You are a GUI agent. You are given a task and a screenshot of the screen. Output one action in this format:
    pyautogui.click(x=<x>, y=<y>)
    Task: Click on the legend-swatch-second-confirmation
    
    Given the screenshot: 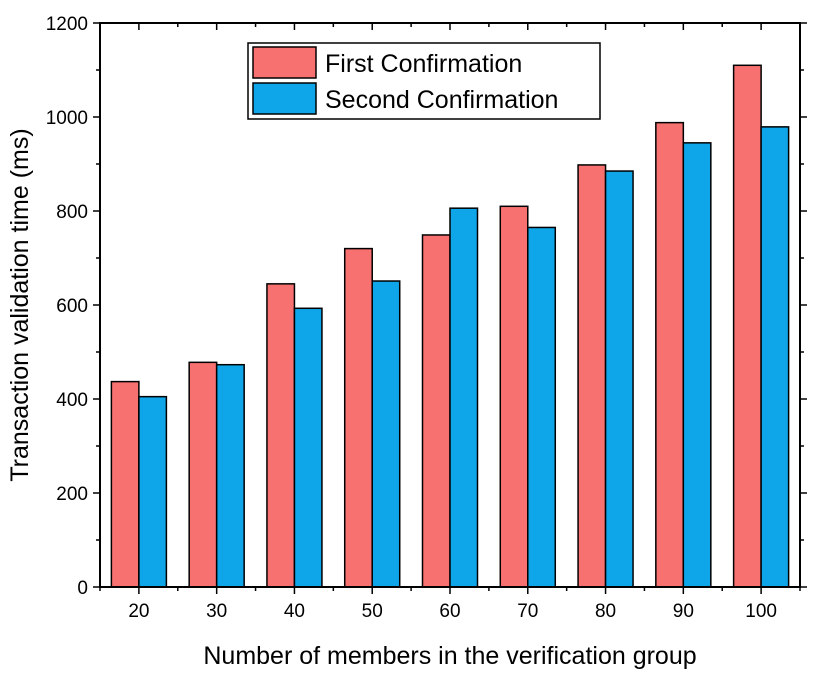 What is the action you would take?
    pyautogui.click(x=284, y=98)
    